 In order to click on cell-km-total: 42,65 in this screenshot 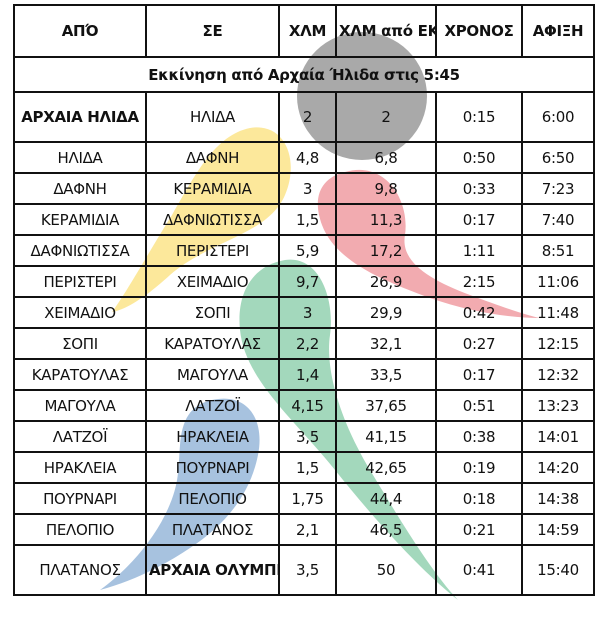, I will do `click(386, 467)`.